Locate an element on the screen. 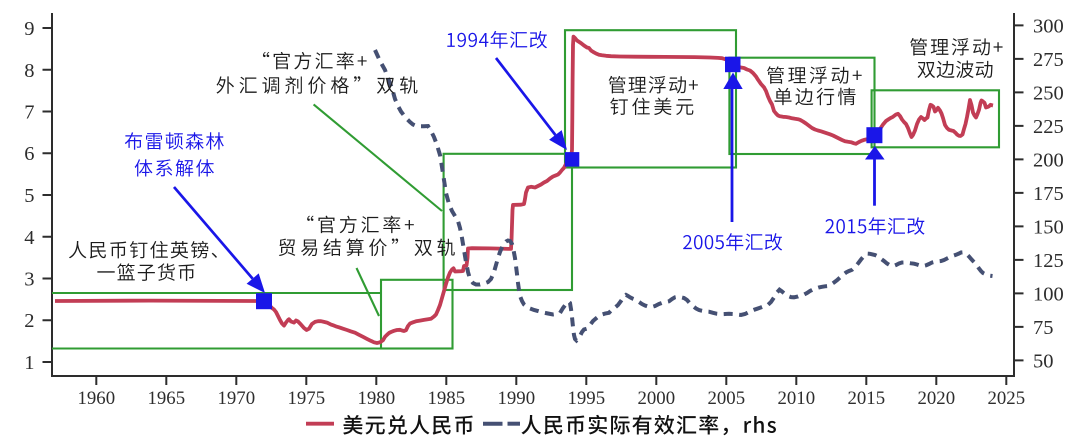 Image resolution: width=1080 pixels, height=442 pixels. svg-text: 8 is located at coordinates (29, 71).